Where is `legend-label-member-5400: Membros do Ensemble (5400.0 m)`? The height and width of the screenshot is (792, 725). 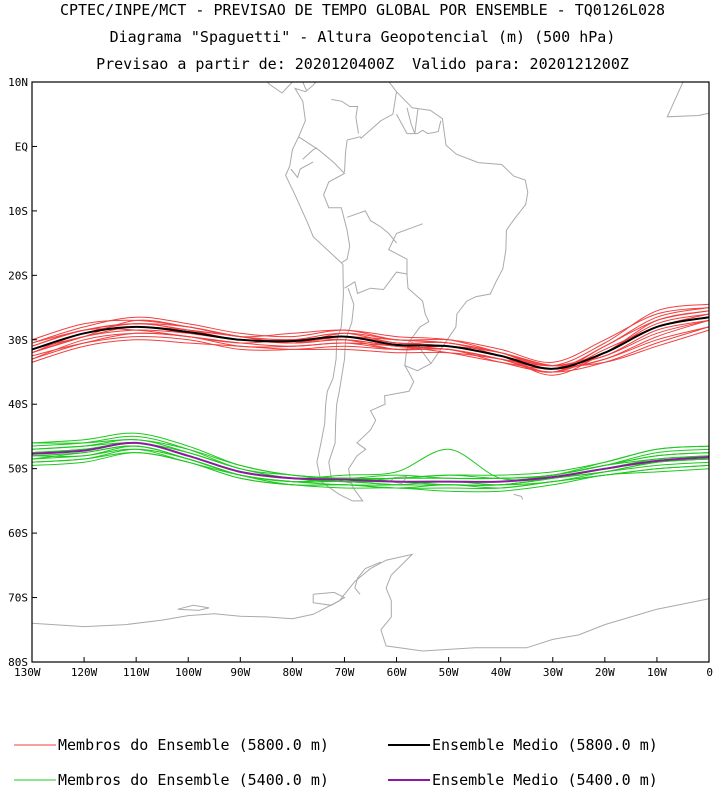
legend-label-member-5400: Membros do Ensemble (5400.0 m) is located at coordinates (193, 780).